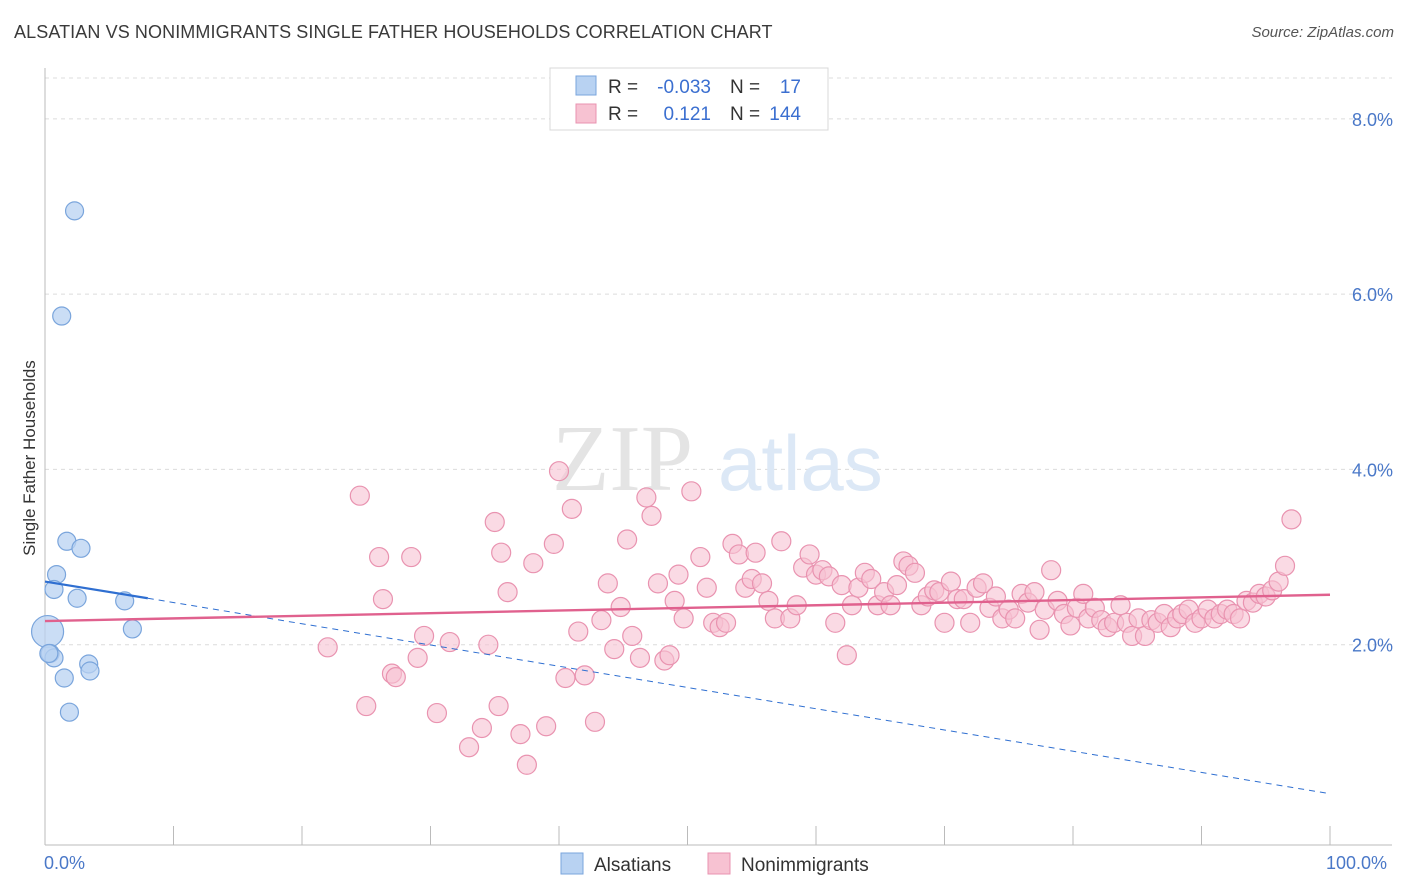  Describe the element at coordinates (687, 114) in the screenshot. I see `legend-r-value-1: 0.121` at that location.